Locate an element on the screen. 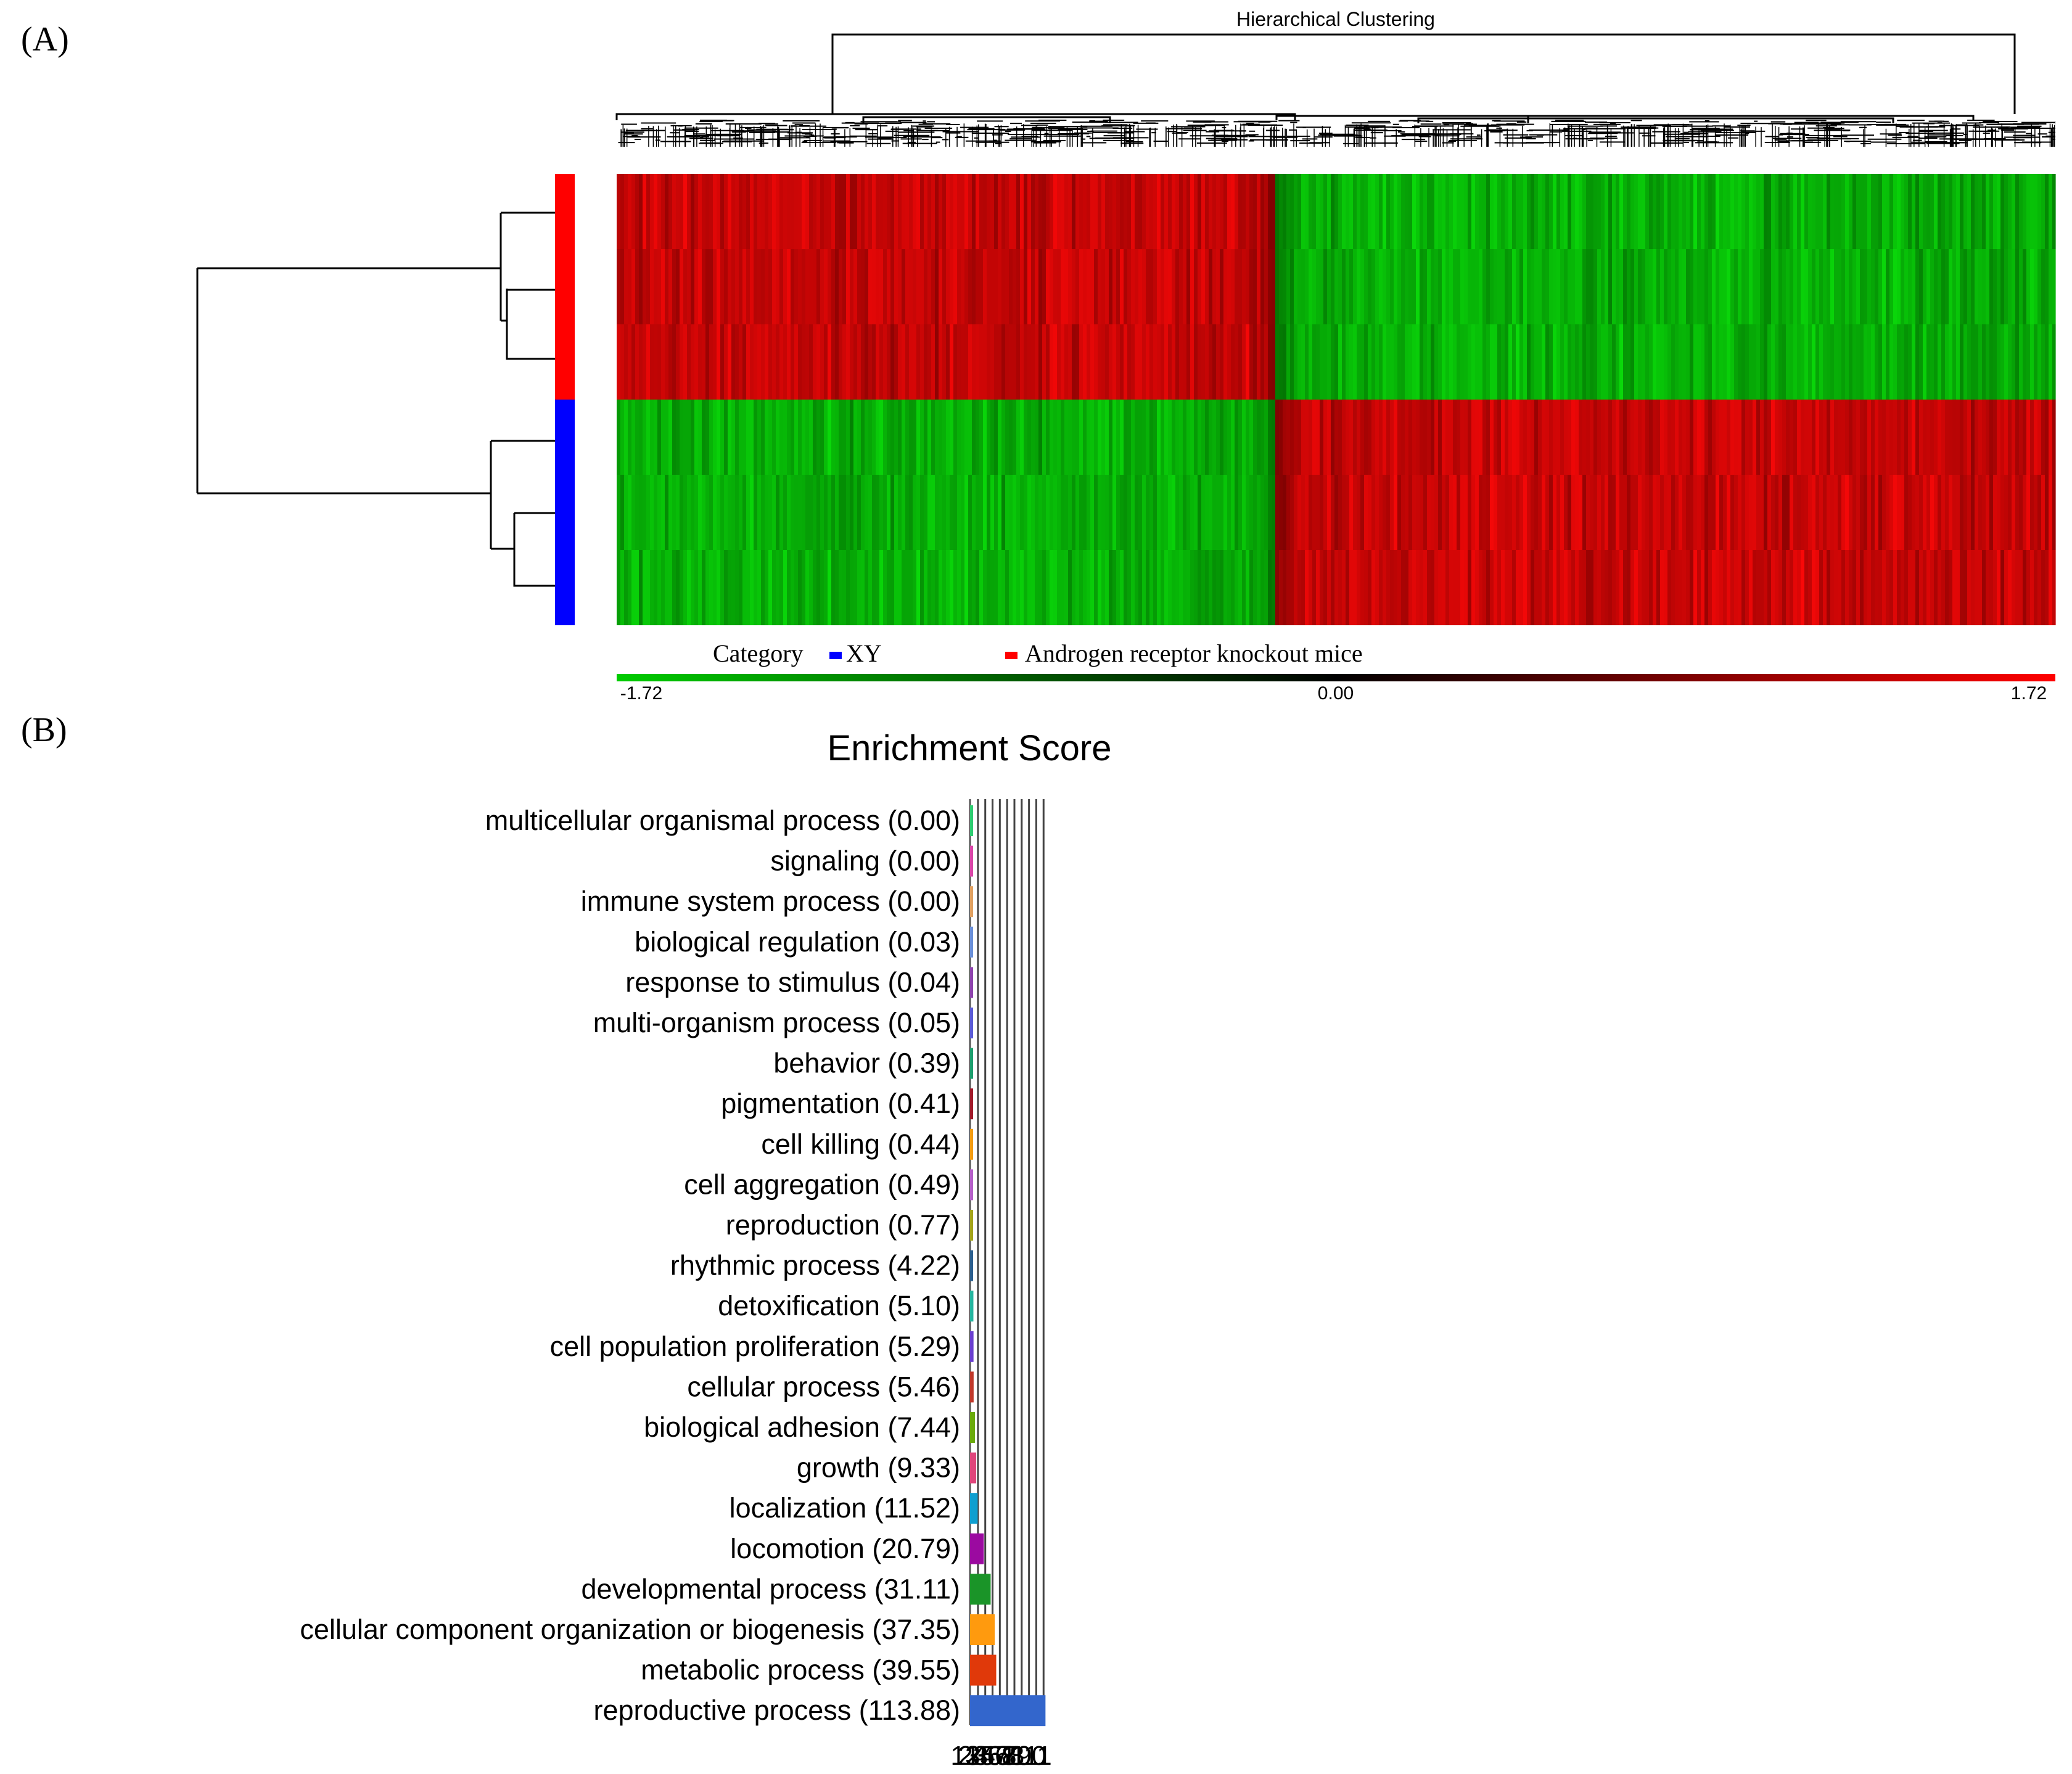 The image size is (2072, 1774). x-tick-56: 56 is located at coordinates (995, 1756).